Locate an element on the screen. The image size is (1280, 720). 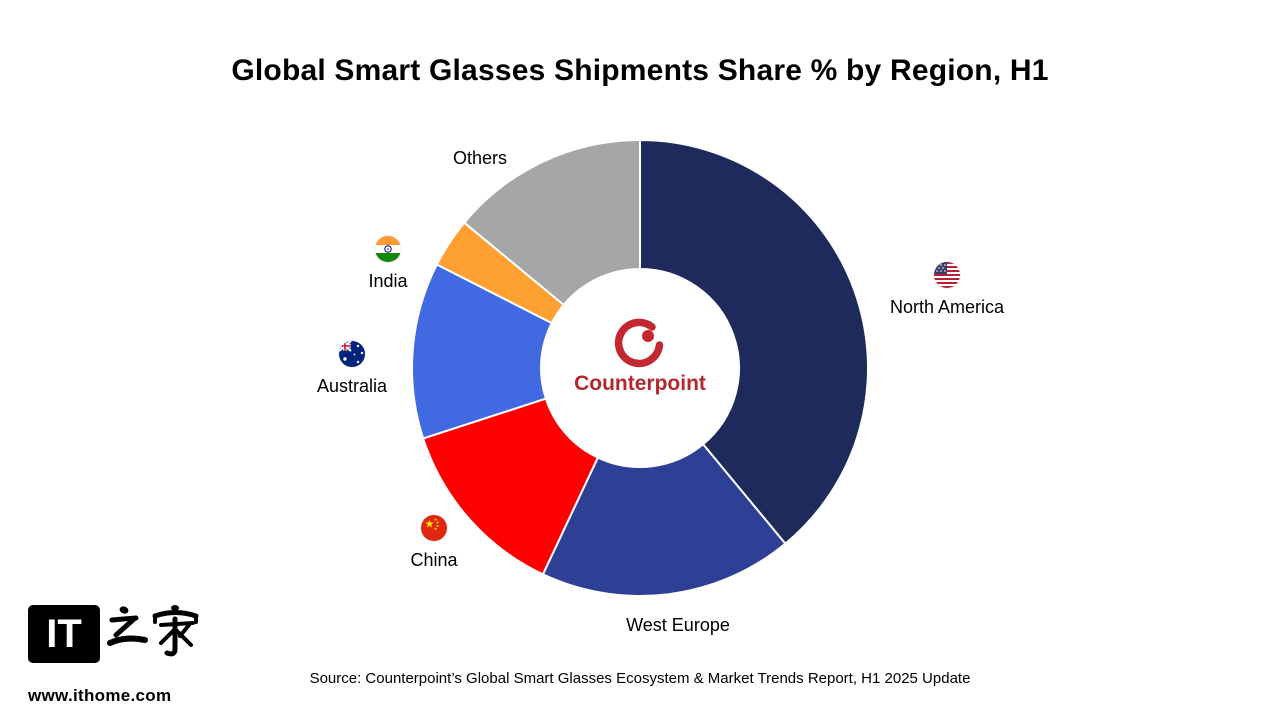
region-label-others: Others is located at coordinates (480, 158).